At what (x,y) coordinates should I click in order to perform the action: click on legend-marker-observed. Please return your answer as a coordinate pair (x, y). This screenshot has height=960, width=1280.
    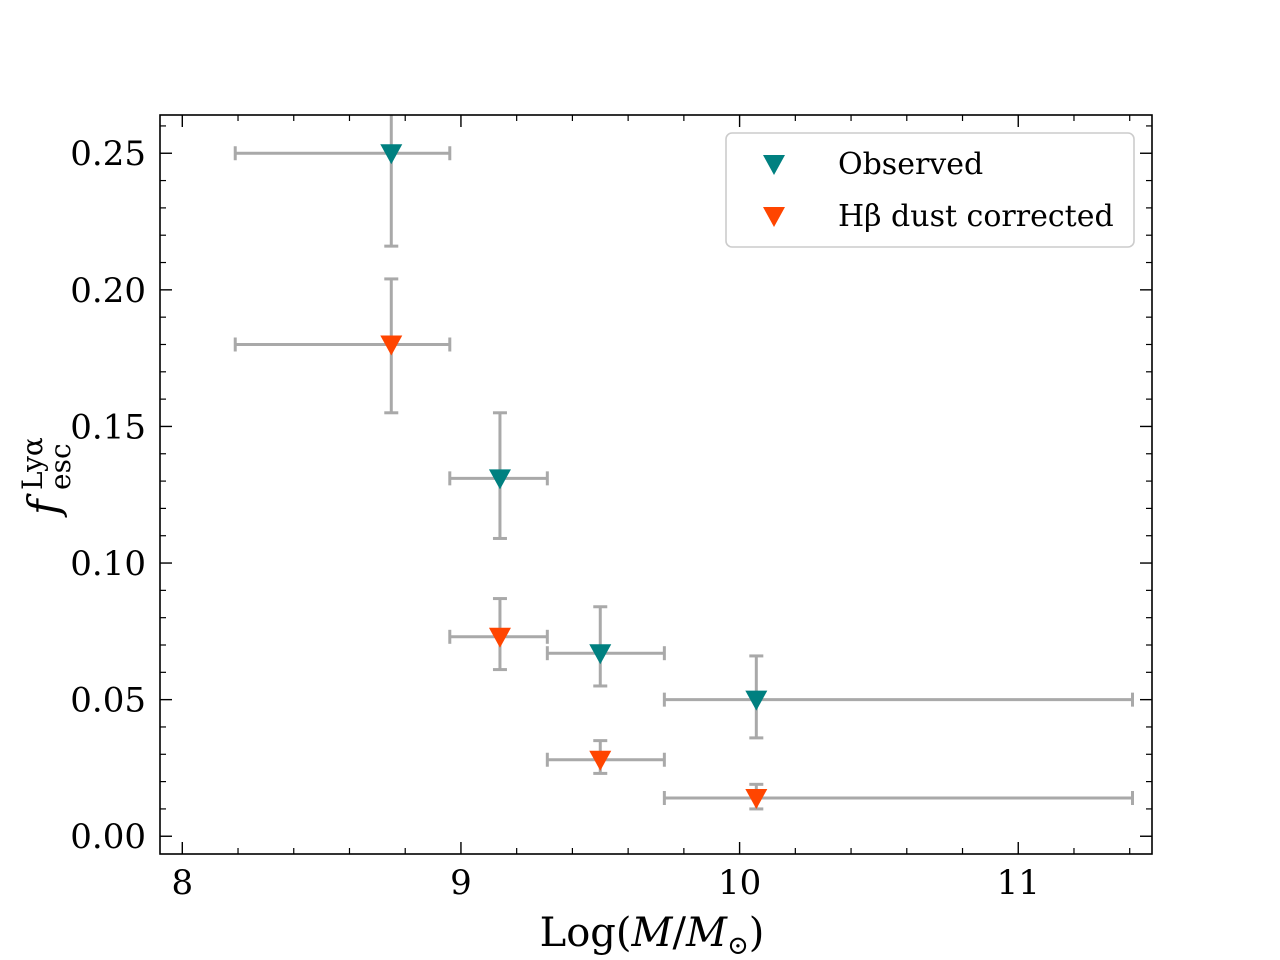
    Looking at the image, I should click on (774, 165).